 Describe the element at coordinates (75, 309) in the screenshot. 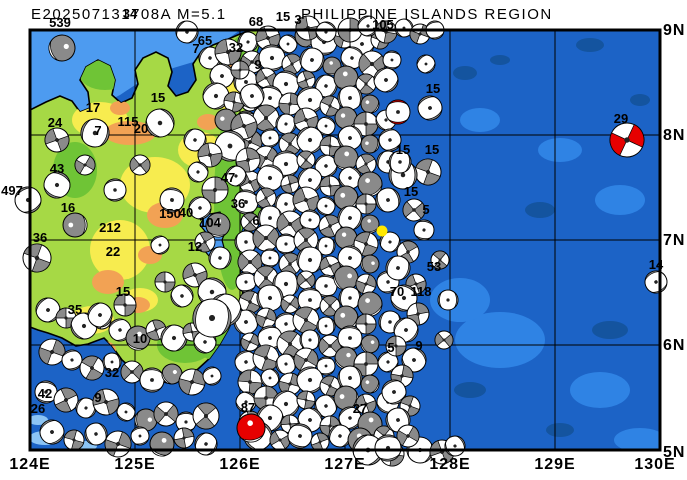

I see `depth-label: 35` at that location.